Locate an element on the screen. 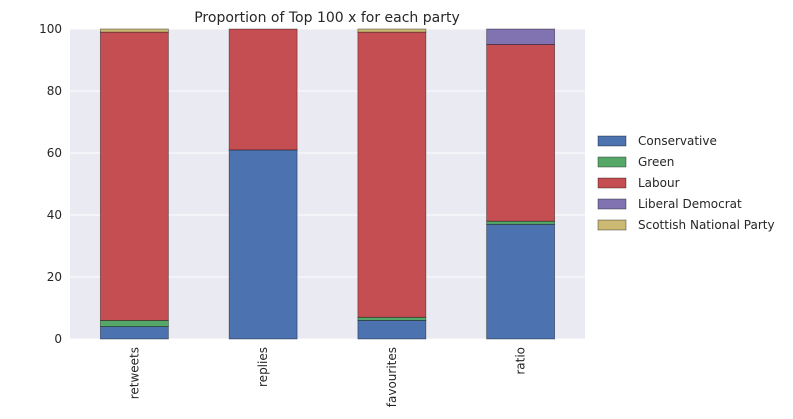 The width and height of the screenshot is (793, 419). y-tick-label: 80 is located at coordinates (54, 91).